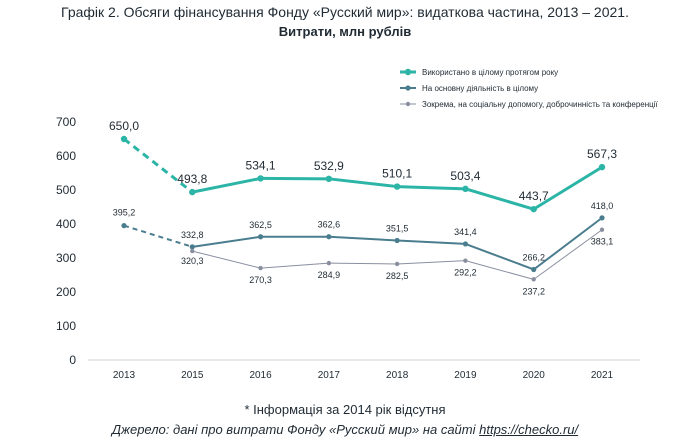  Describe the element at coordinates (533, 257) in the screenshot. I see `series-1-data-label: 266,2` at that location.